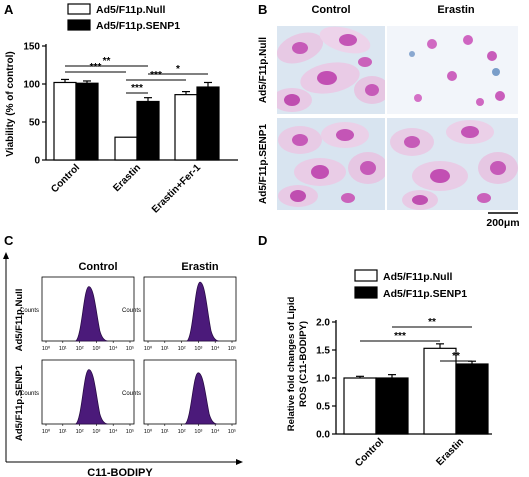 The height and width of the screenshot is (477, 529). I want to click on micrograph-null-control, so click(331, 70).